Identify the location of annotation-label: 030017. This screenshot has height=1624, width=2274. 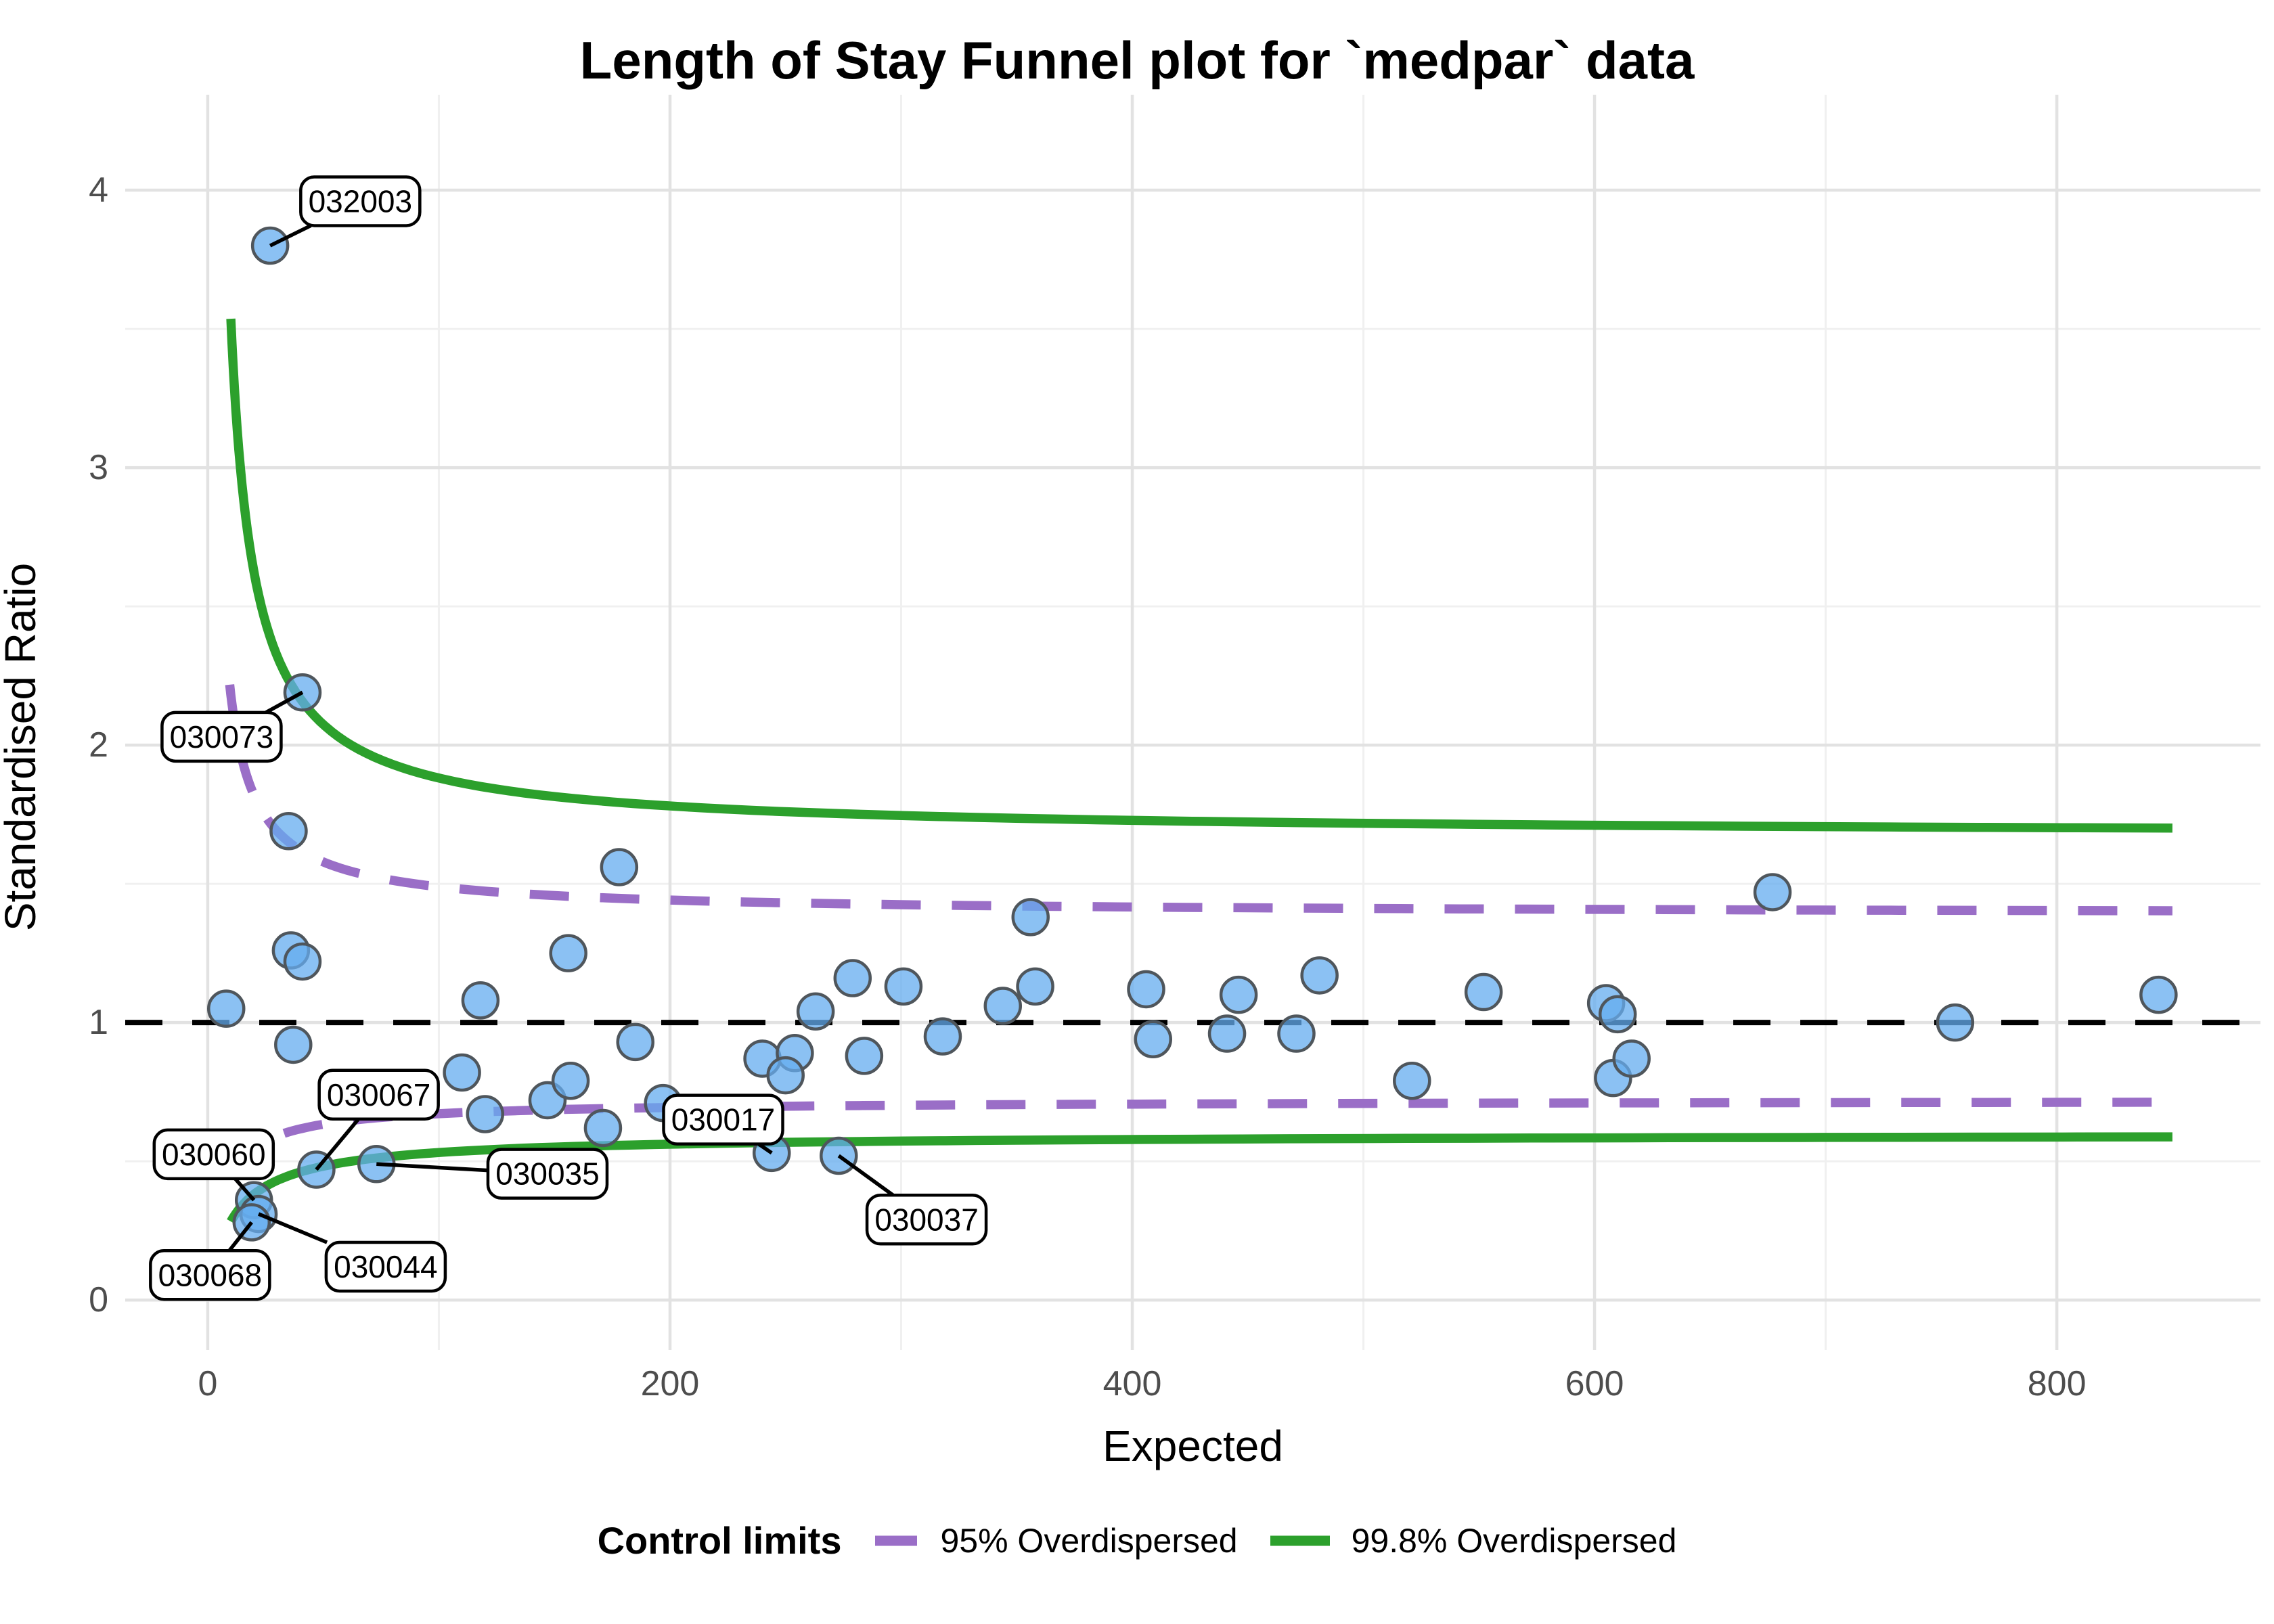
(723, 1119).